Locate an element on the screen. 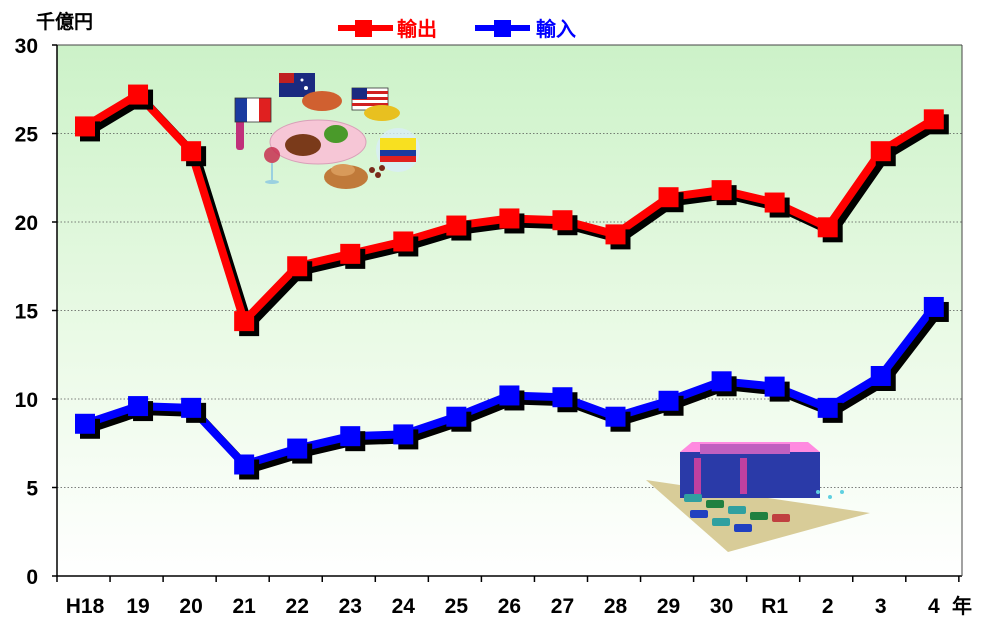 The width and height of the screenshot is (985, 621). x-tick-label: 4 is located at coordinates (934, 606).